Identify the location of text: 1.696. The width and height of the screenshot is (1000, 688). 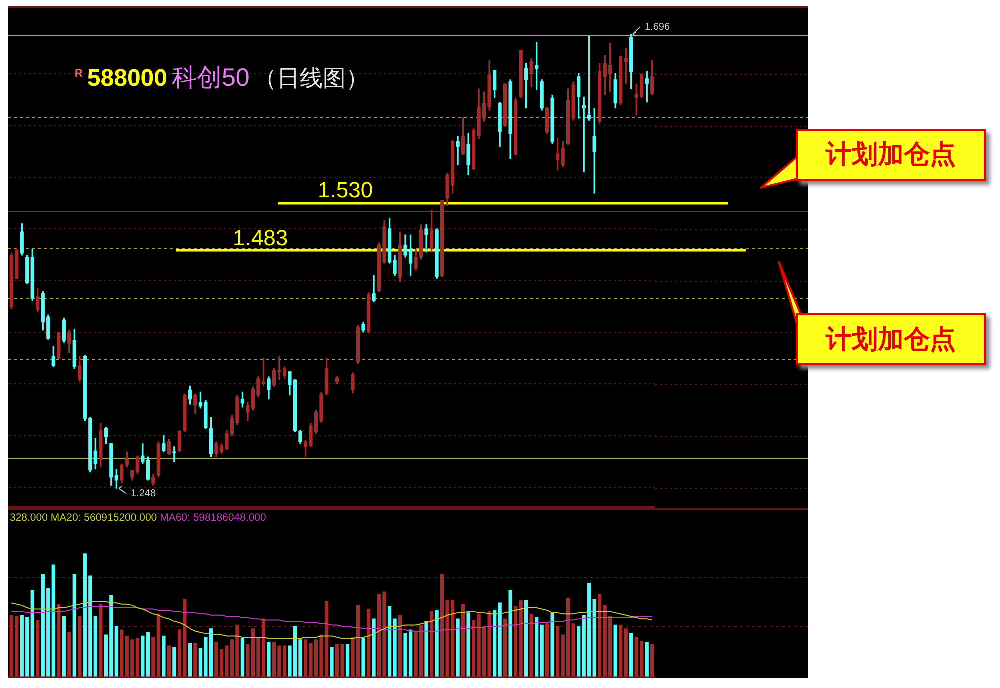
(657, 28).